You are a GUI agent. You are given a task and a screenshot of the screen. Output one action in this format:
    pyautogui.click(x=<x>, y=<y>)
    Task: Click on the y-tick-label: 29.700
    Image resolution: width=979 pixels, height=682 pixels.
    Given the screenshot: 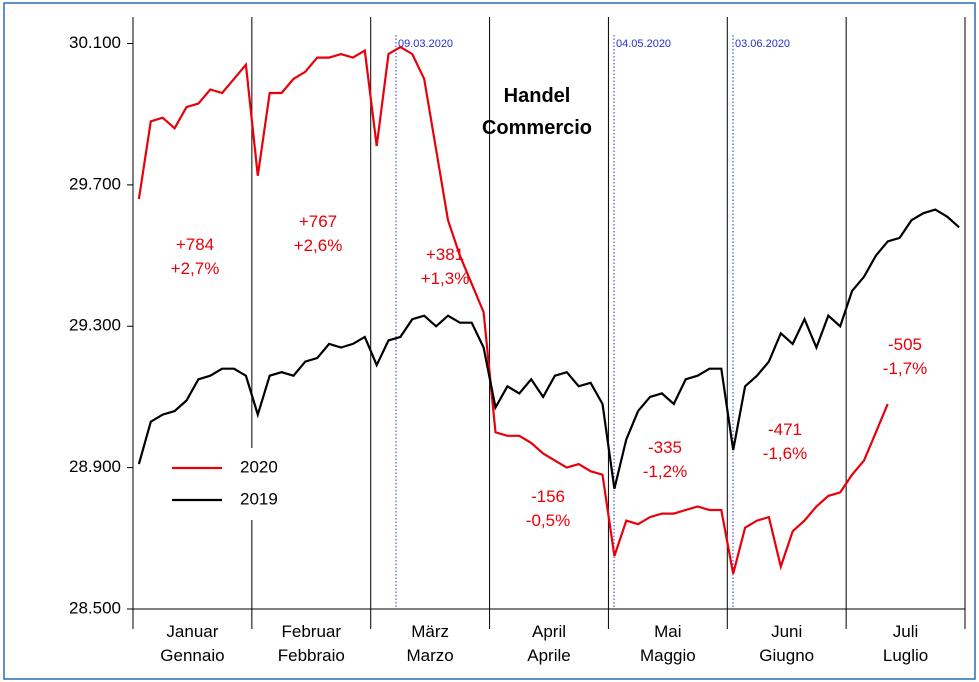 What is the action you would take?
    pyautogui.click(x=95, y=183)
    